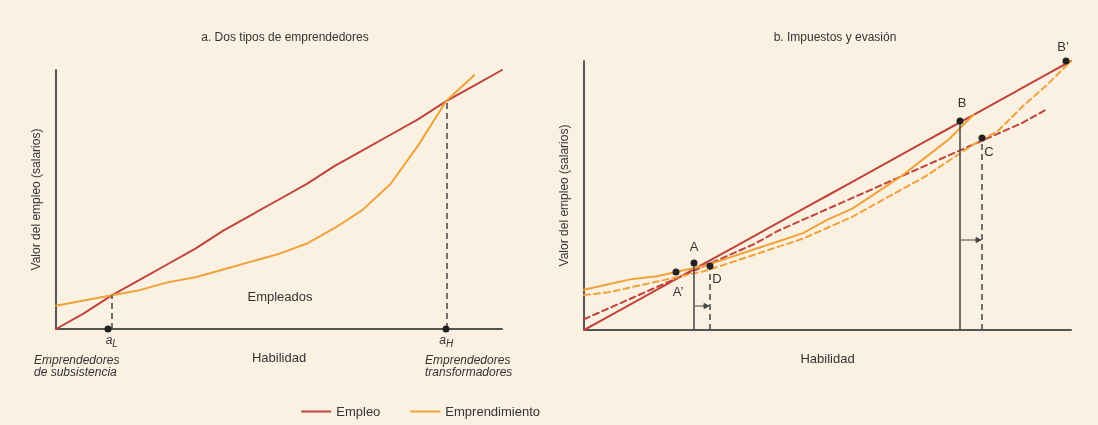 The image size is (1098, 425). I want to click on annotation: Empleados, so click(280, 296).